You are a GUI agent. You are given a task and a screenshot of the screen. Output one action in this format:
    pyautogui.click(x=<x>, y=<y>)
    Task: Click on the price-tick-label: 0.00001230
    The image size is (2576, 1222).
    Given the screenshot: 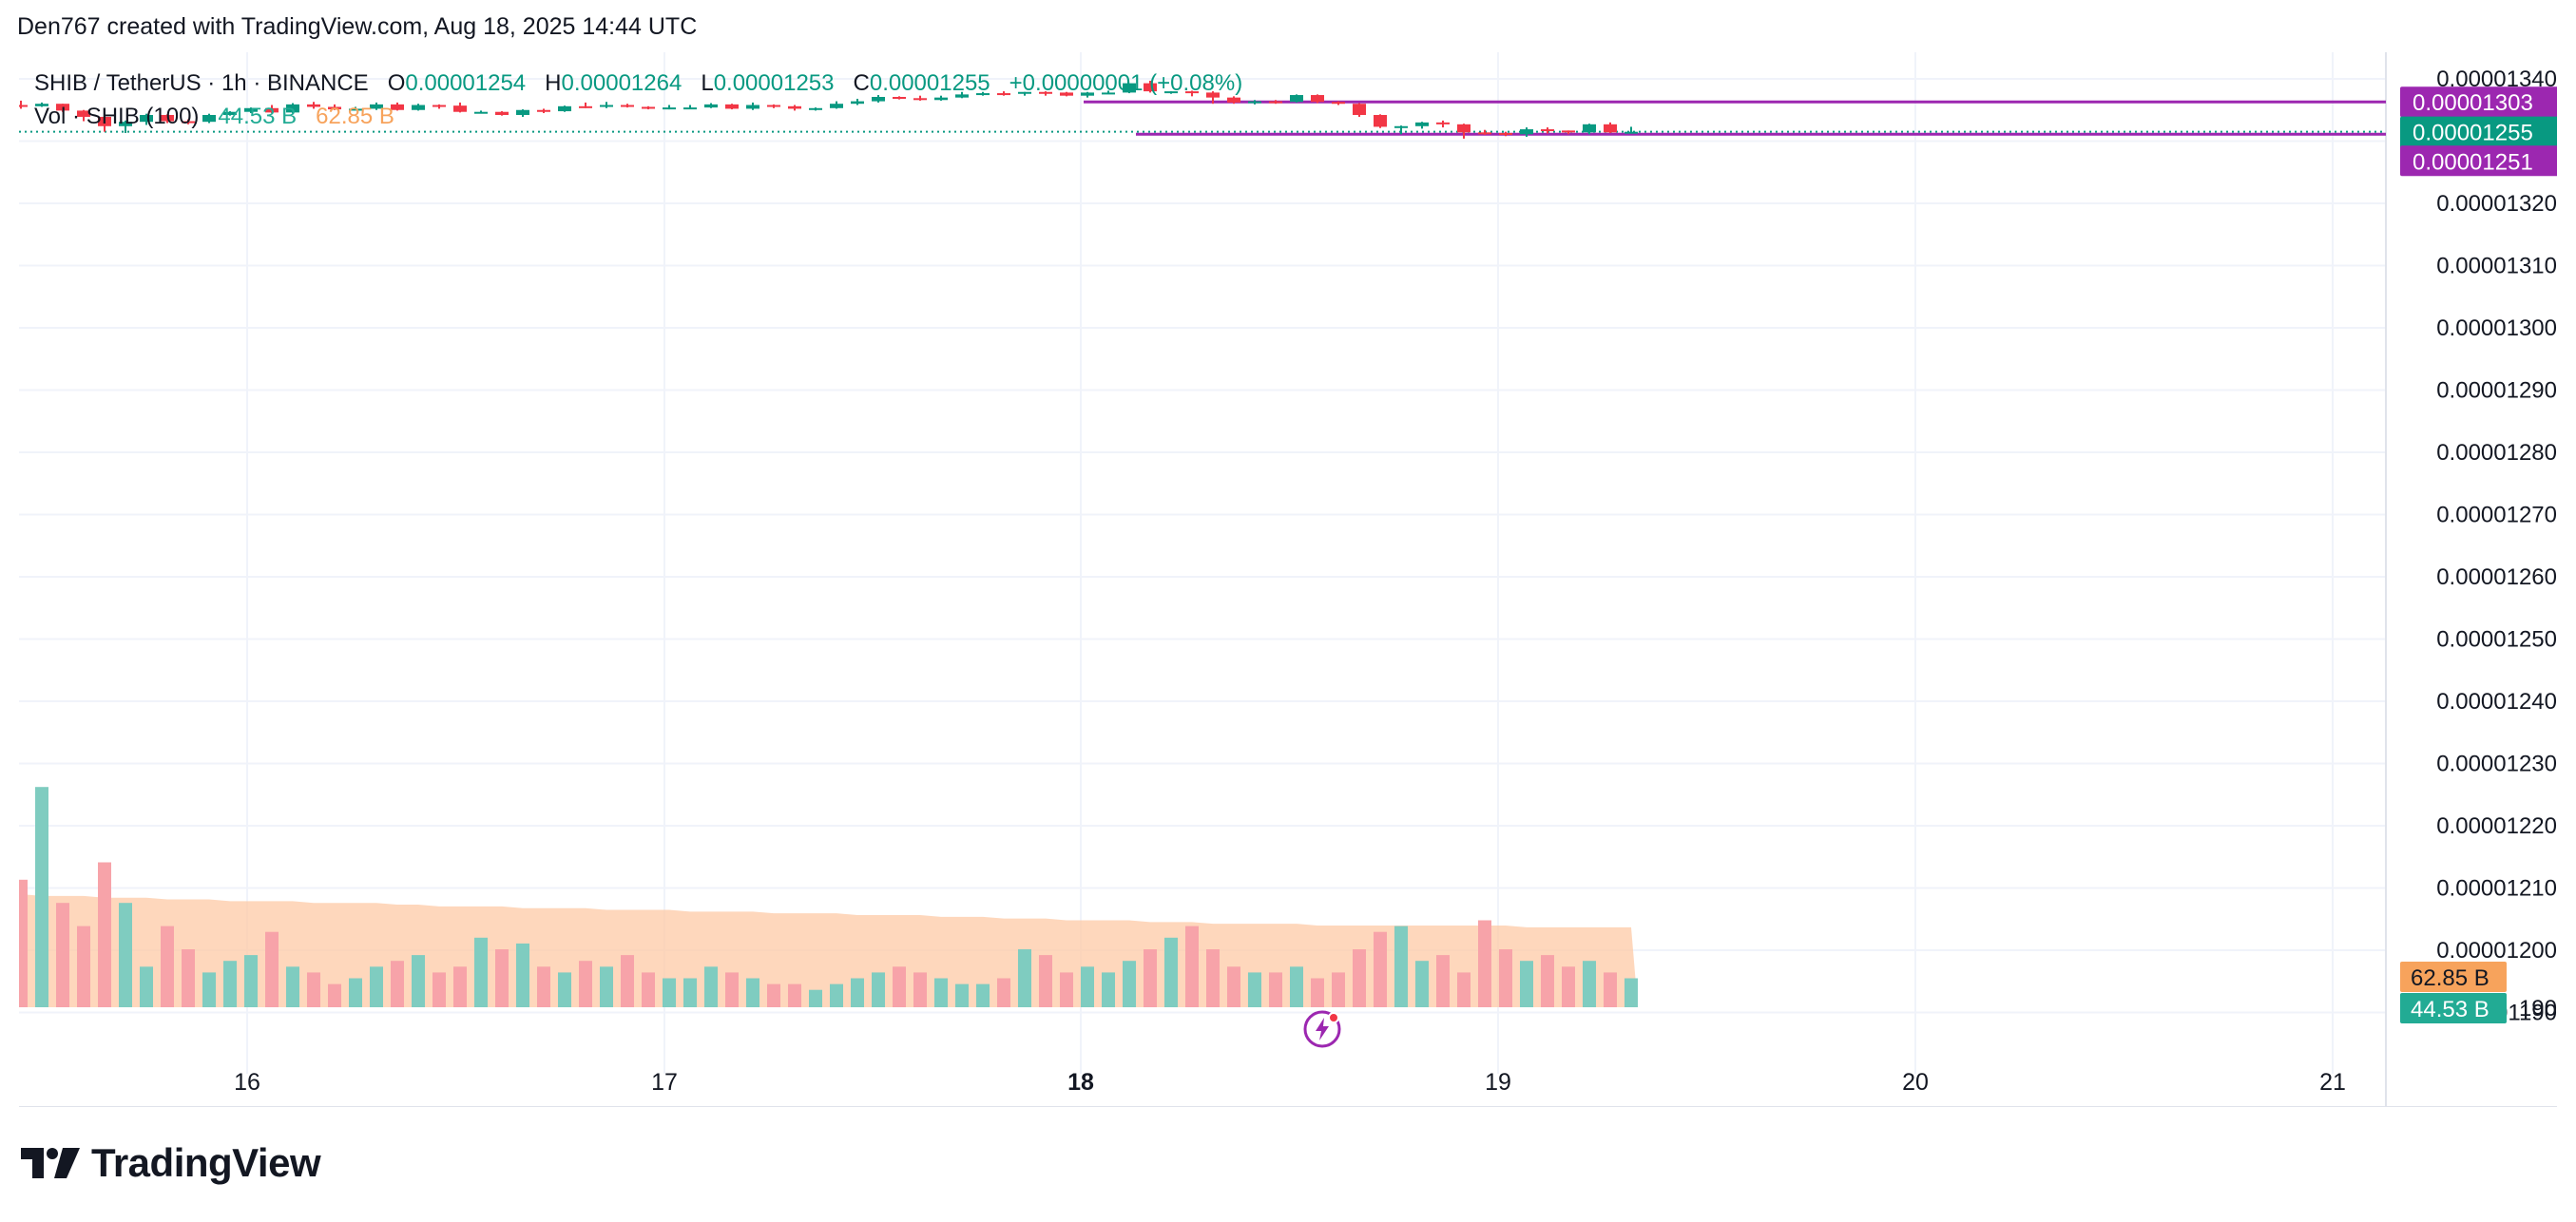 What is the action you would take?
    pyautogui.click(x=2497, y=765)
    